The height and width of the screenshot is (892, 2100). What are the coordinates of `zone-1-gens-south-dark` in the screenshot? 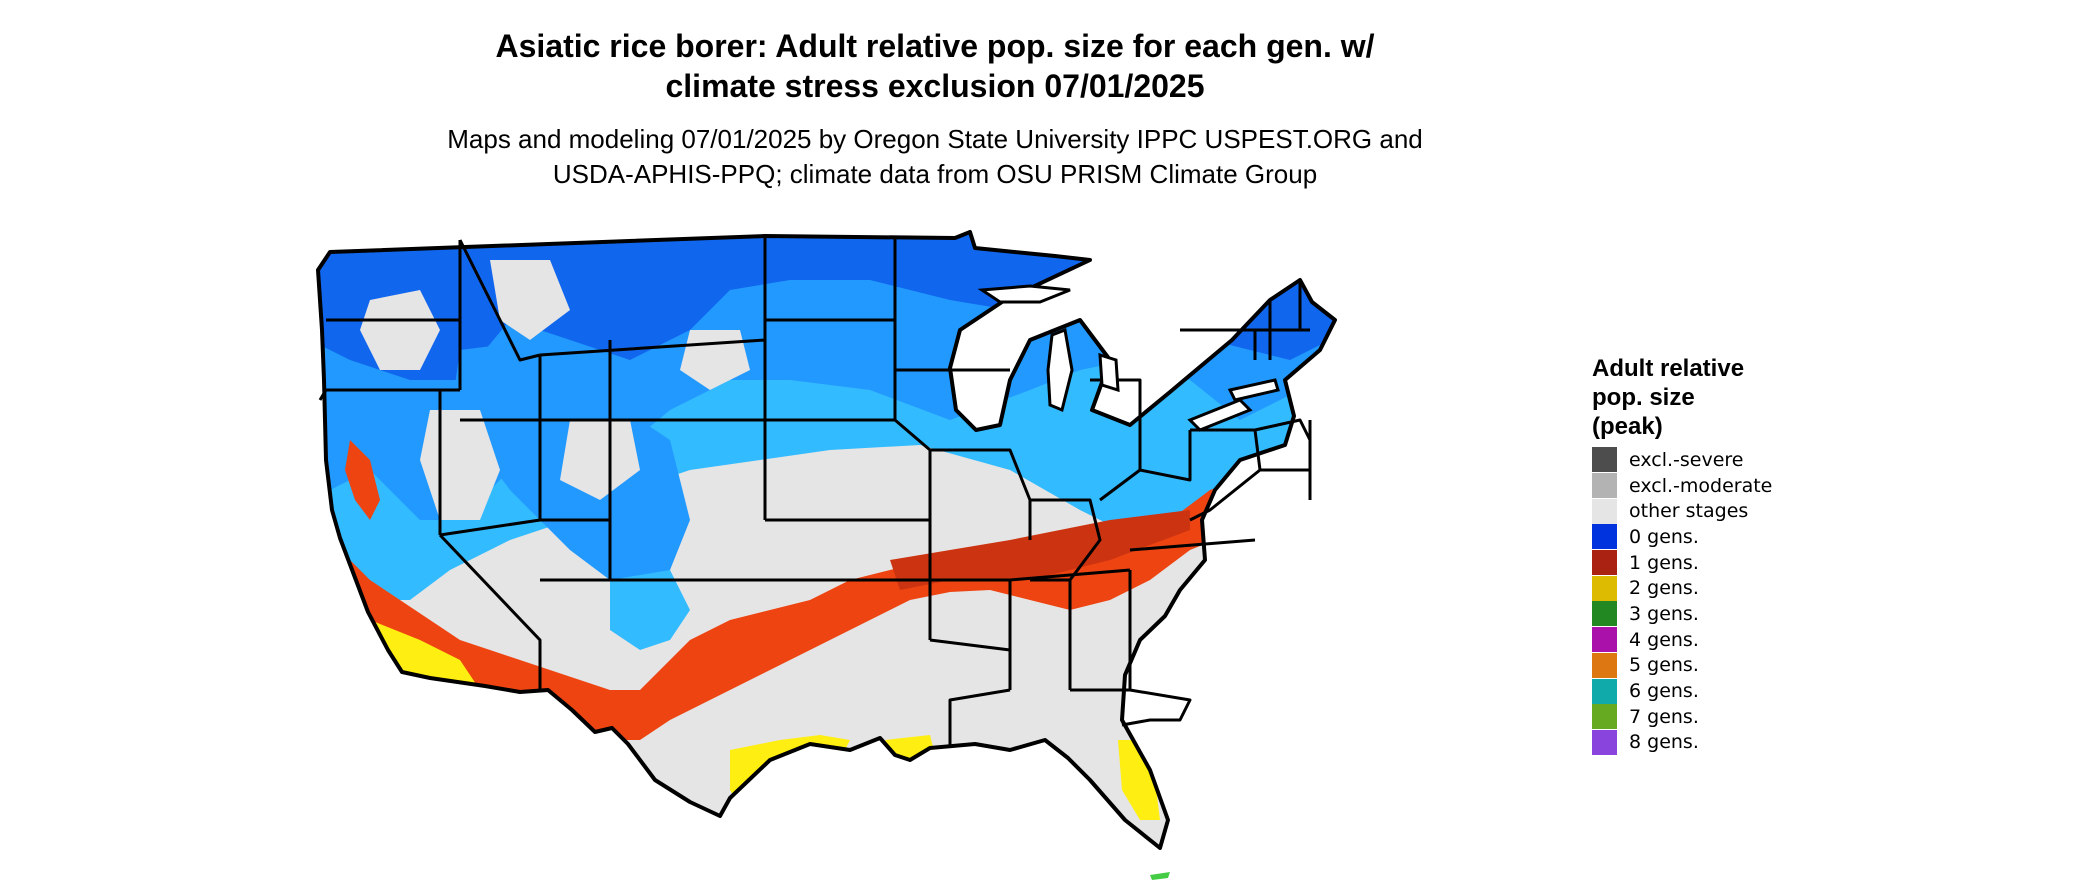 It's located at (1040, 550).